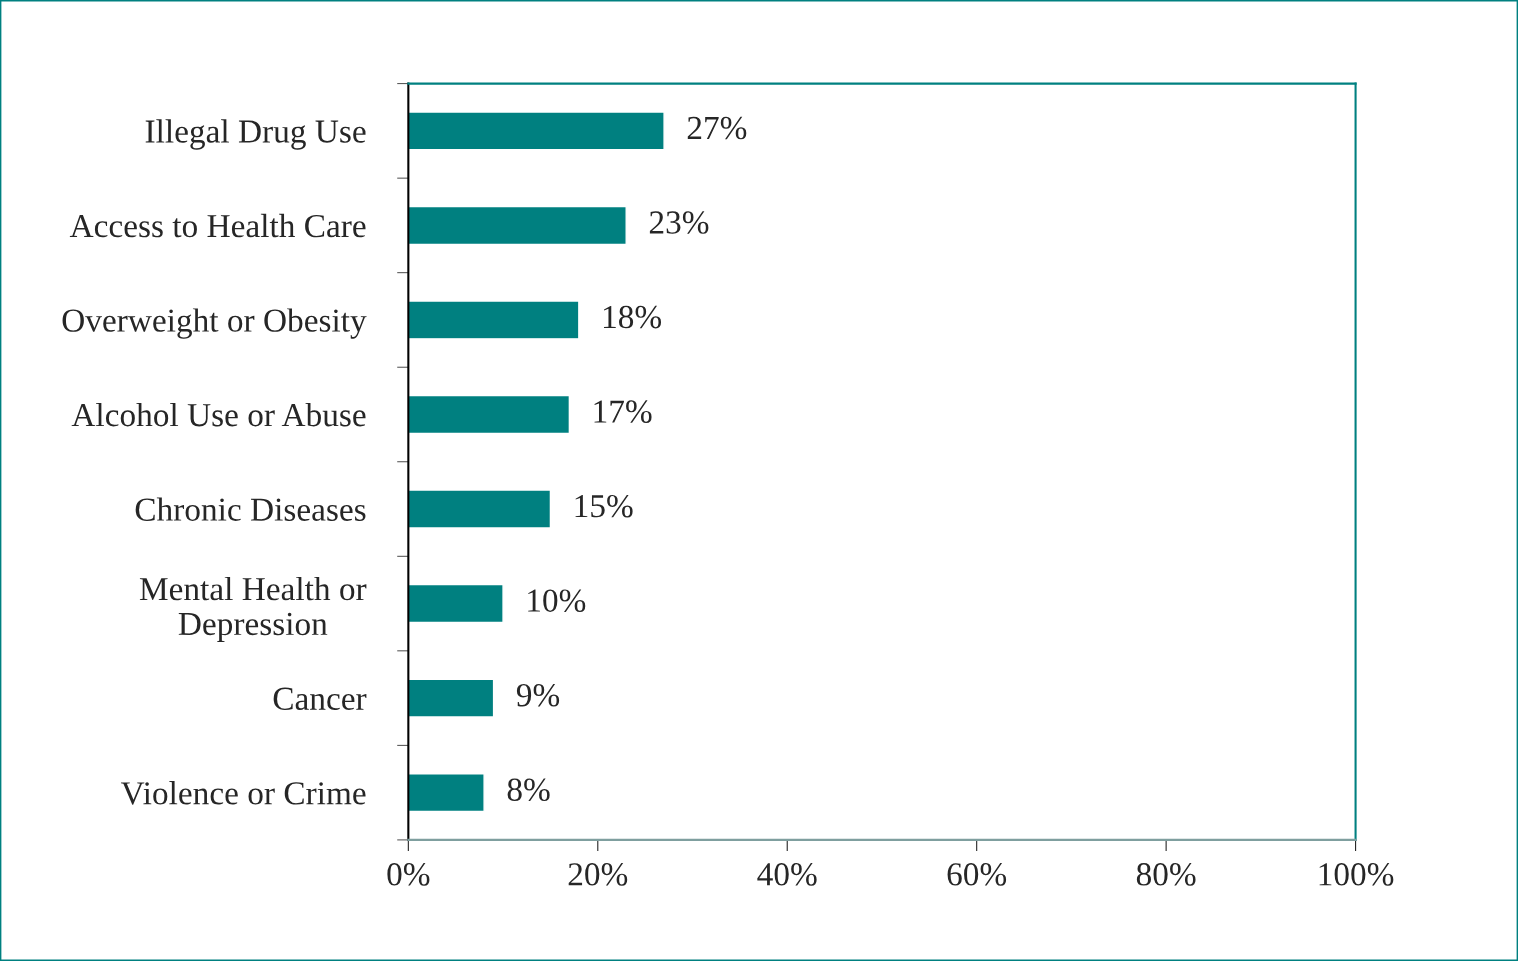  Describe the element at coordinates (679, 222) in the screenshot. I see `data-label: 23%` at that location.